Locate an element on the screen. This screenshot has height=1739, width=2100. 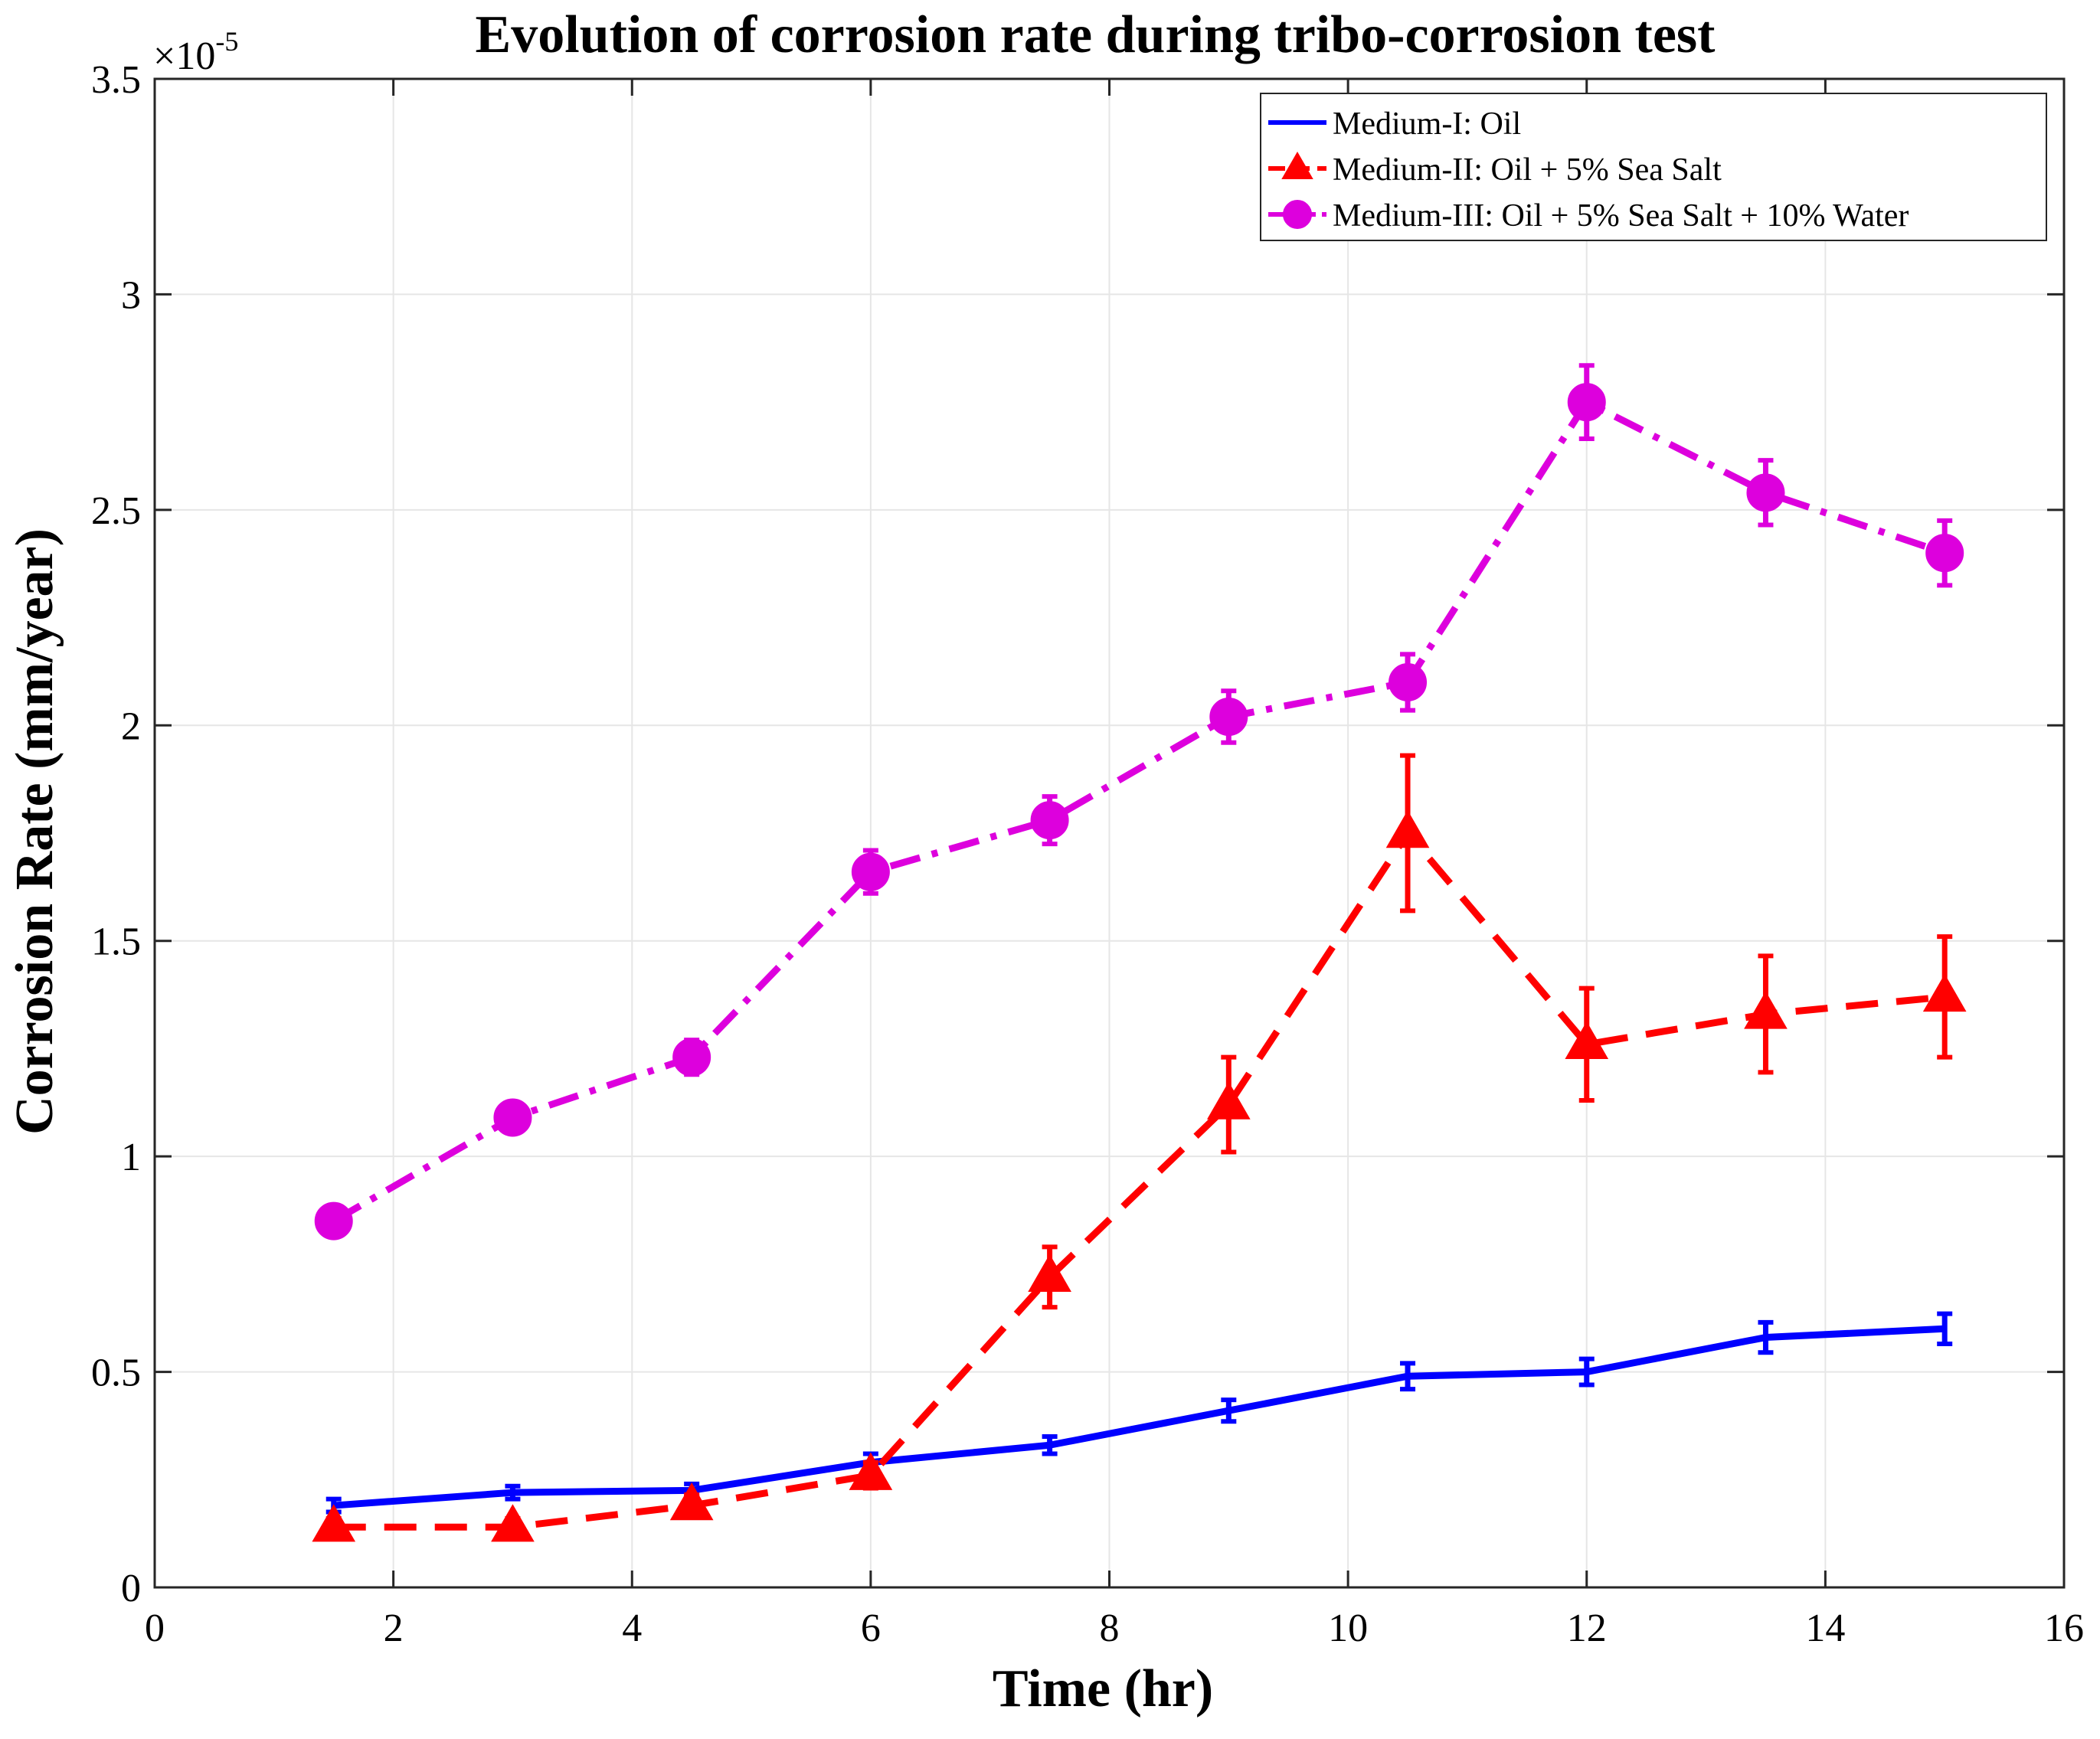
y-tick-label: 1.5 is located at coordinates (116, 942).